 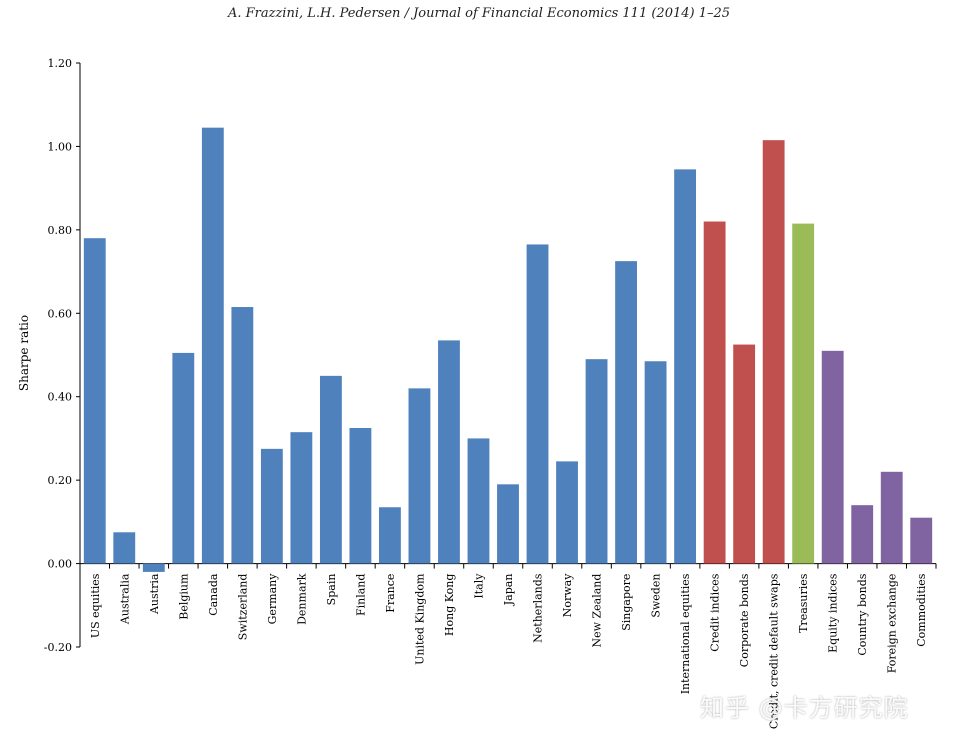 What do you see at coordinates (508, 524) in the screenshot?
I see `bar-japan` at bounding box center [508, 524].